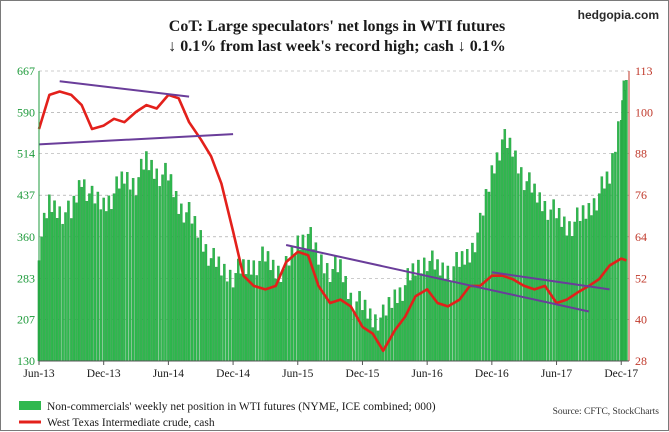 The height and width of the screenshot is (432, 669). Describe the element at coordinates (26, 237) in the screenshot. I see `left-tick-label: 360` at that location.